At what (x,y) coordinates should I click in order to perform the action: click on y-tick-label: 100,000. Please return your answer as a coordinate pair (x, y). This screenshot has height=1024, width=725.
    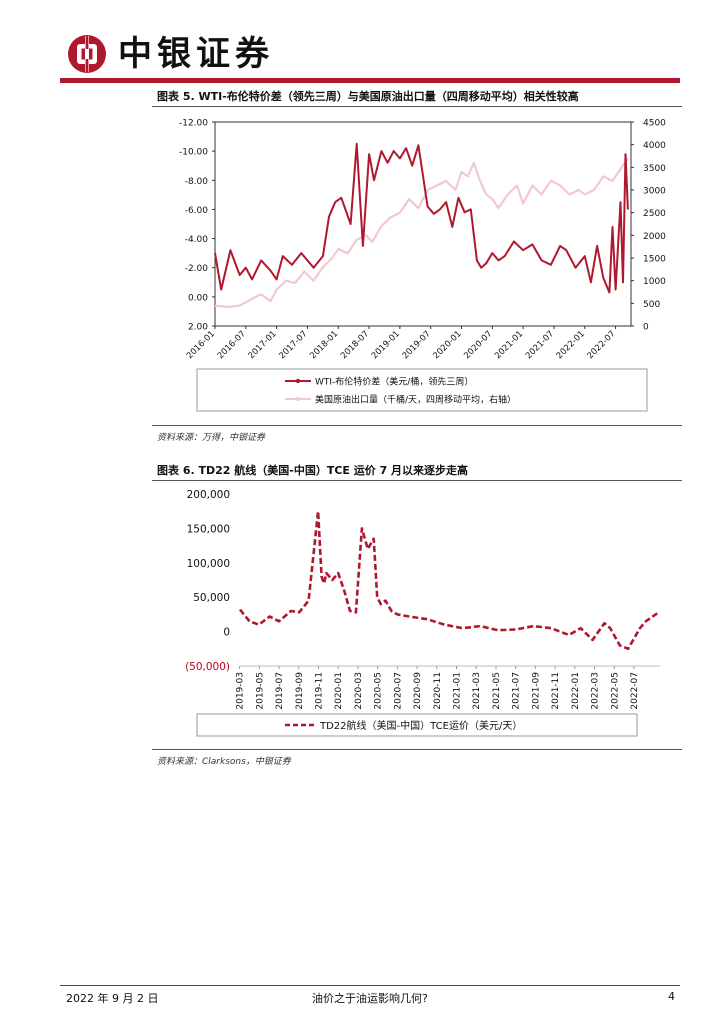
    Looking at the image, I should click on (208, 564).